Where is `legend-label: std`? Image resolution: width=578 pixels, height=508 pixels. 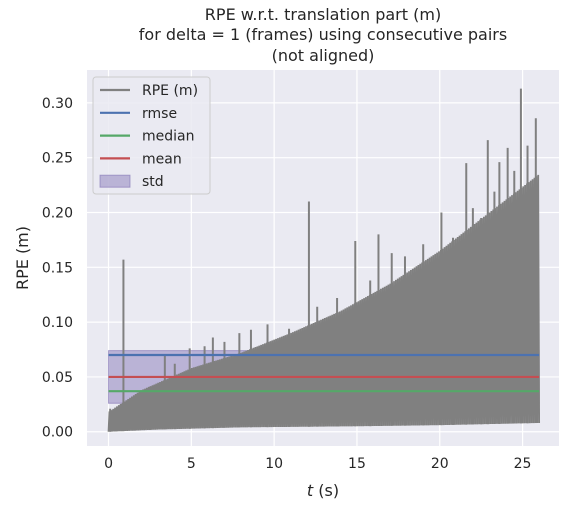
legend-label: std is located at coordinates (153, 182).